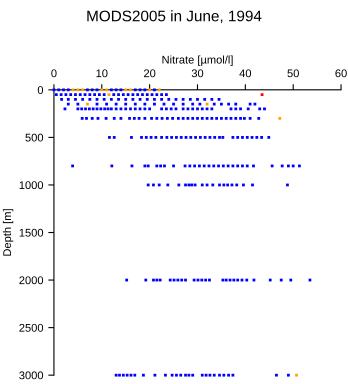  What do you see at coordinates (8, 232) in the screenshot?
I see `y-axis-title: Depth [m]` at bounding box center [8, 232].